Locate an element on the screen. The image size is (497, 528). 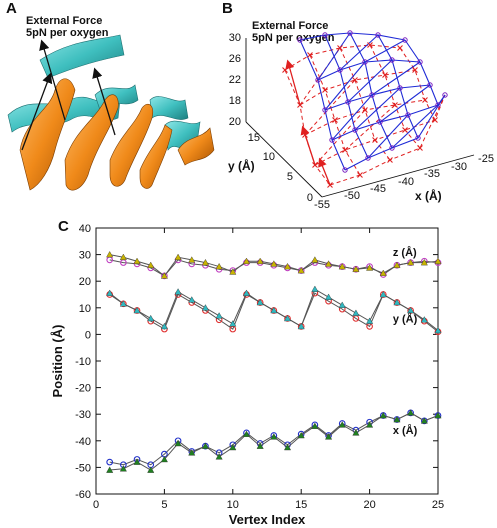
panel-b-z-tick: 18 is located at coordinates (235, 101).